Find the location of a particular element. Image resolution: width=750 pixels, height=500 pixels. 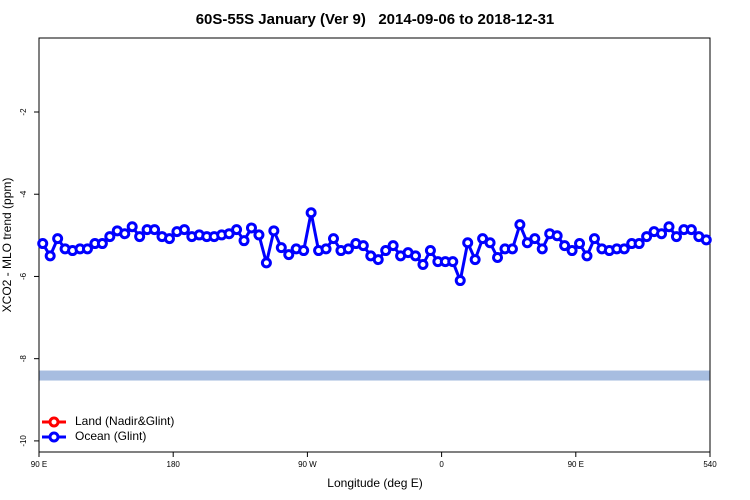

y-tick-label: -10 is located at coordinates (23, 441).